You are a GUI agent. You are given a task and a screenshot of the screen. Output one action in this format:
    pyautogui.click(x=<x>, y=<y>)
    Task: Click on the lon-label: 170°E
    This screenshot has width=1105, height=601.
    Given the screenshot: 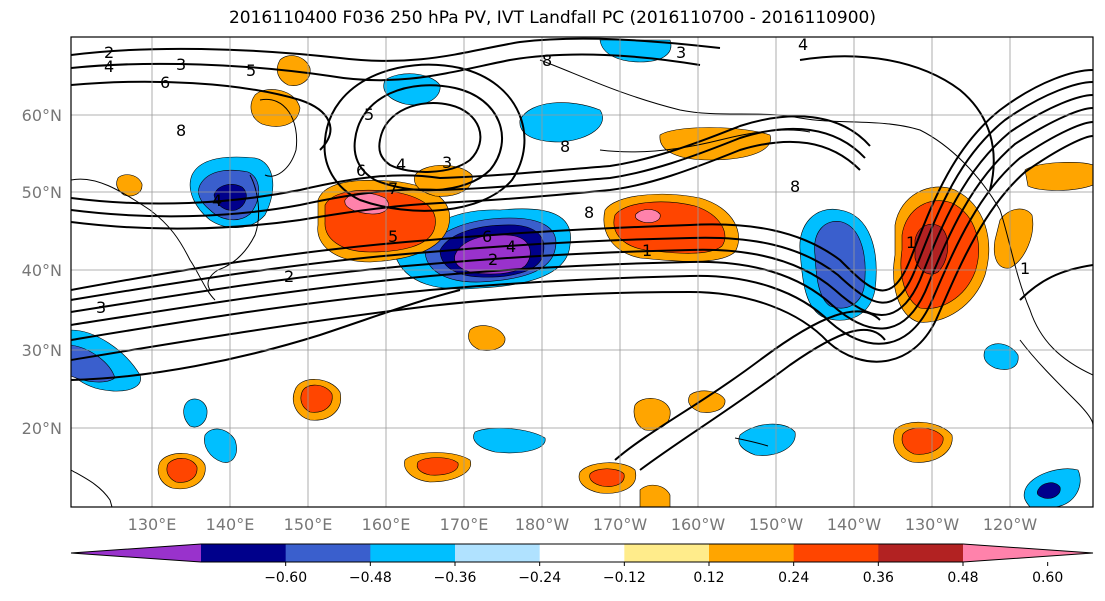 What is the action you would take?
    pyautogui.click(x=464, y=524)
    